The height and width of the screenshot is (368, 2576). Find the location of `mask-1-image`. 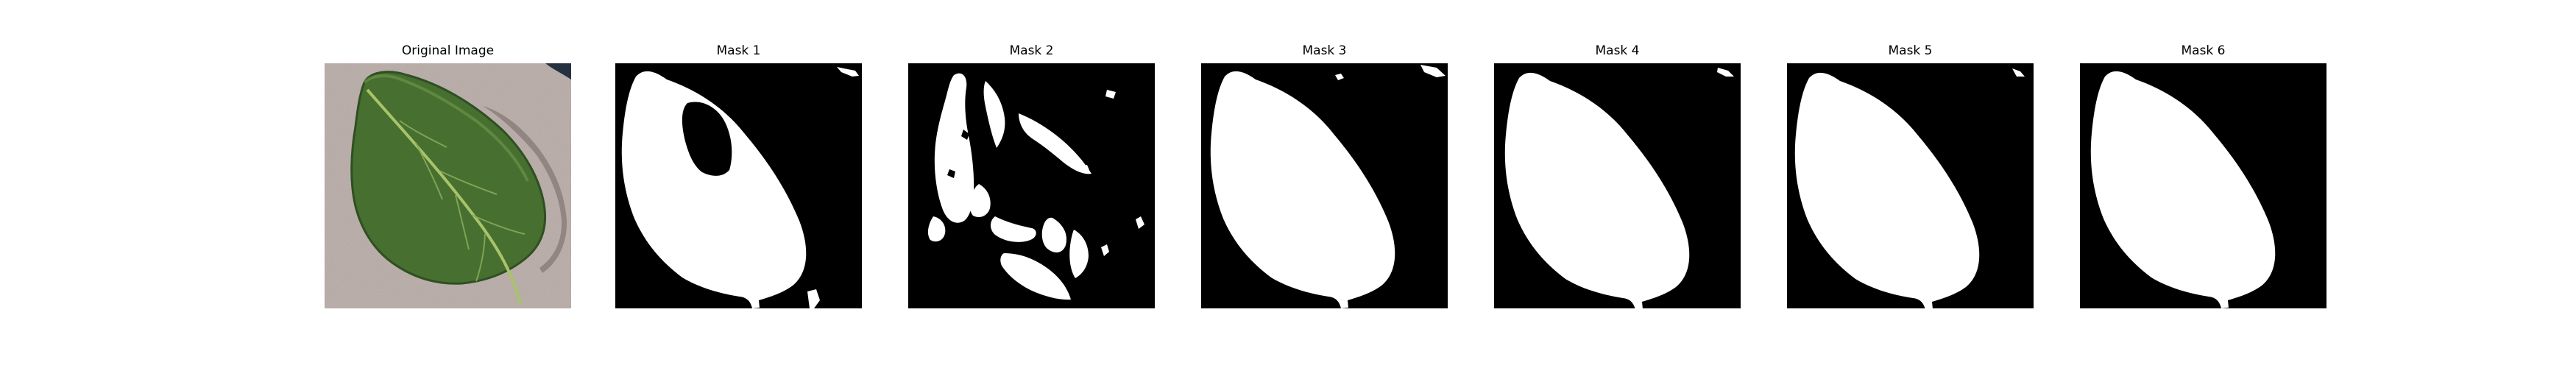

mask-1-image is located at coordinates (738, 185).